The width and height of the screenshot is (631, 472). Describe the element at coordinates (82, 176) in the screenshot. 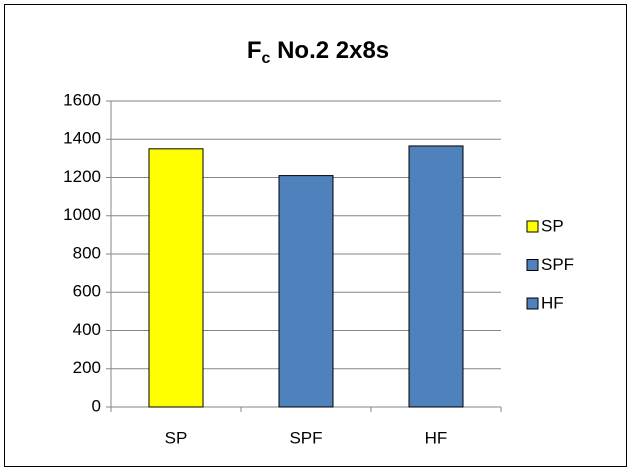

I see `y-tick-label: 1200` at that location.